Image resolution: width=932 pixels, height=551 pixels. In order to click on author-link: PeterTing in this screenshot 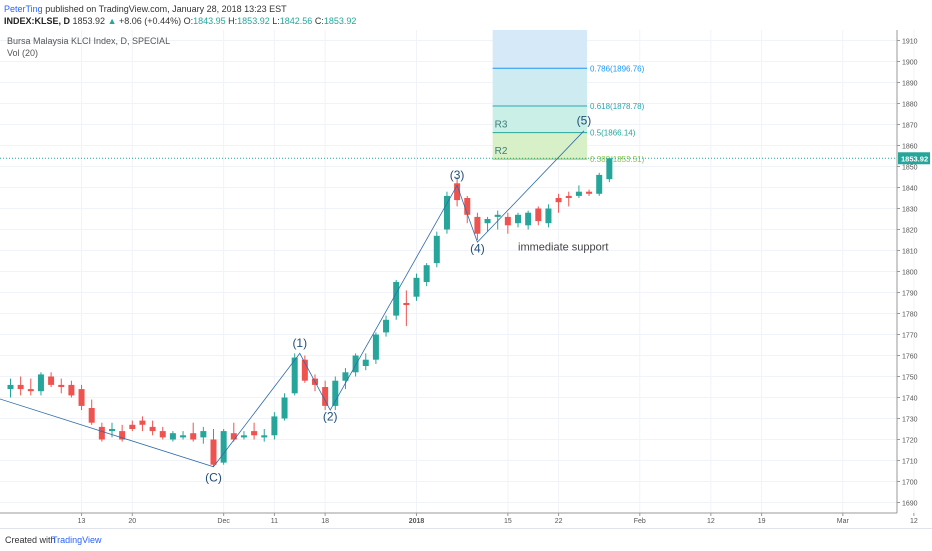, I will do `click(23, 9)`.